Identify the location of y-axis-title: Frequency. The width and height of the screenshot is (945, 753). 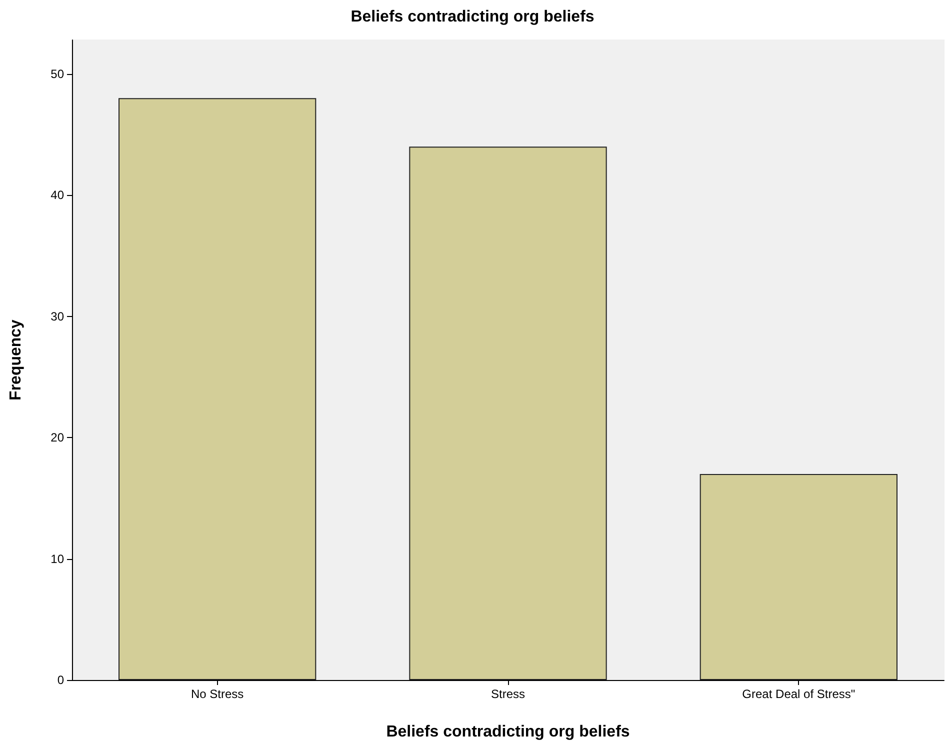
(16, 359).